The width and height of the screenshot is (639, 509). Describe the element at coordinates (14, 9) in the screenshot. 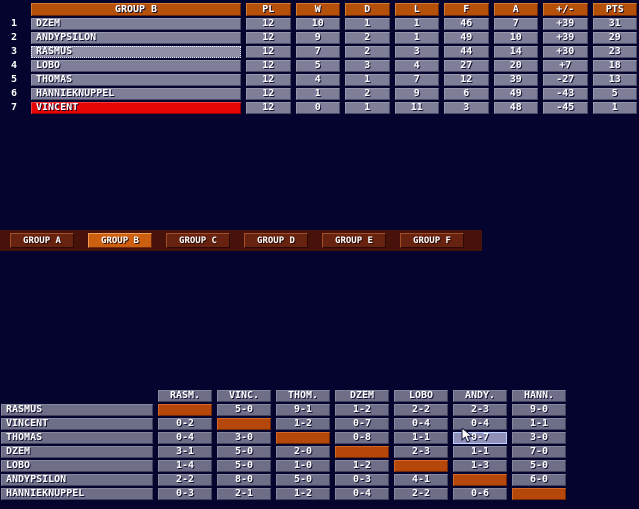

I see `standings-rank-header` at that location.